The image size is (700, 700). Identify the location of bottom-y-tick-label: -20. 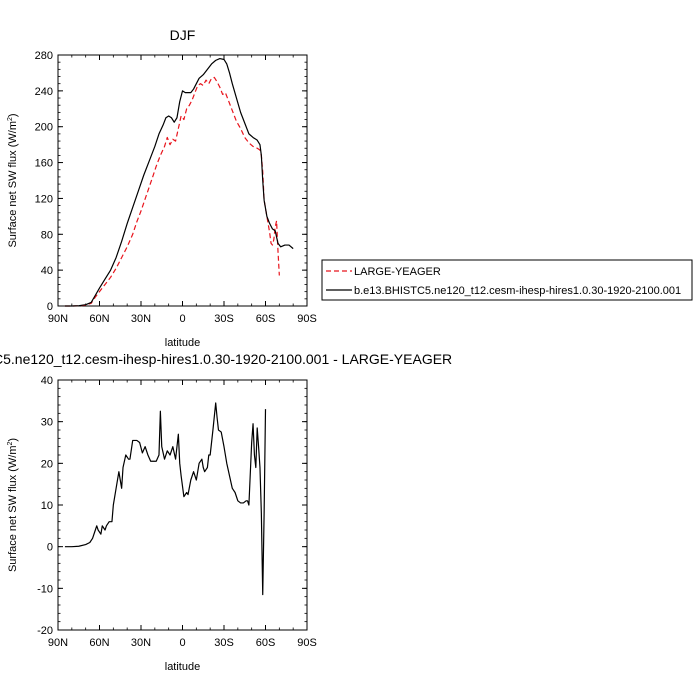
(45, 631).